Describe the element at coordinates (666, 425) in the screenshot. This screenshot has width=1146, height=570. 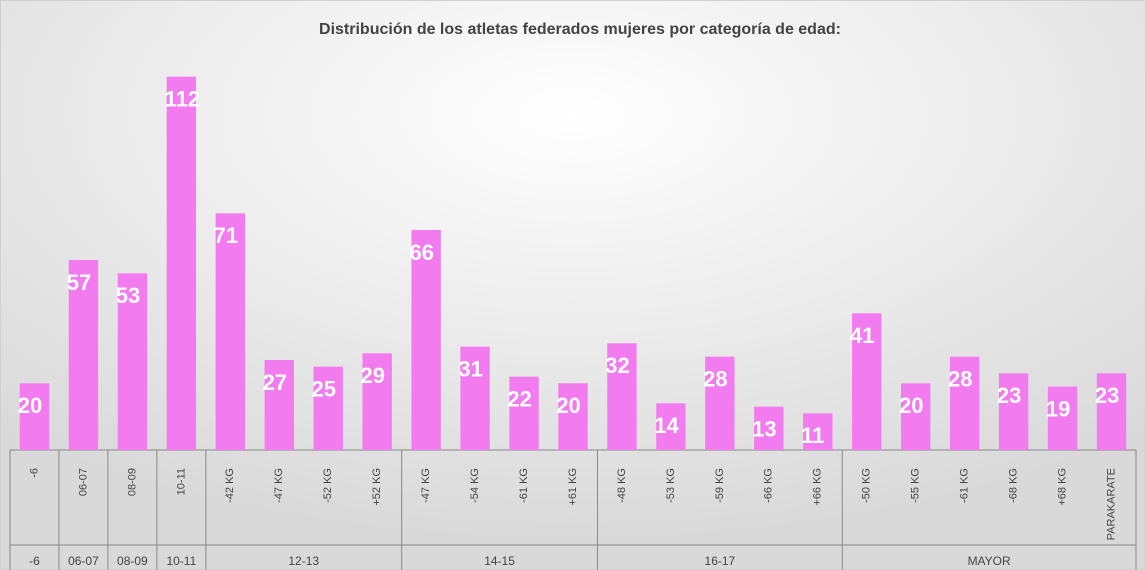
I see `data-label: 14` at that location.